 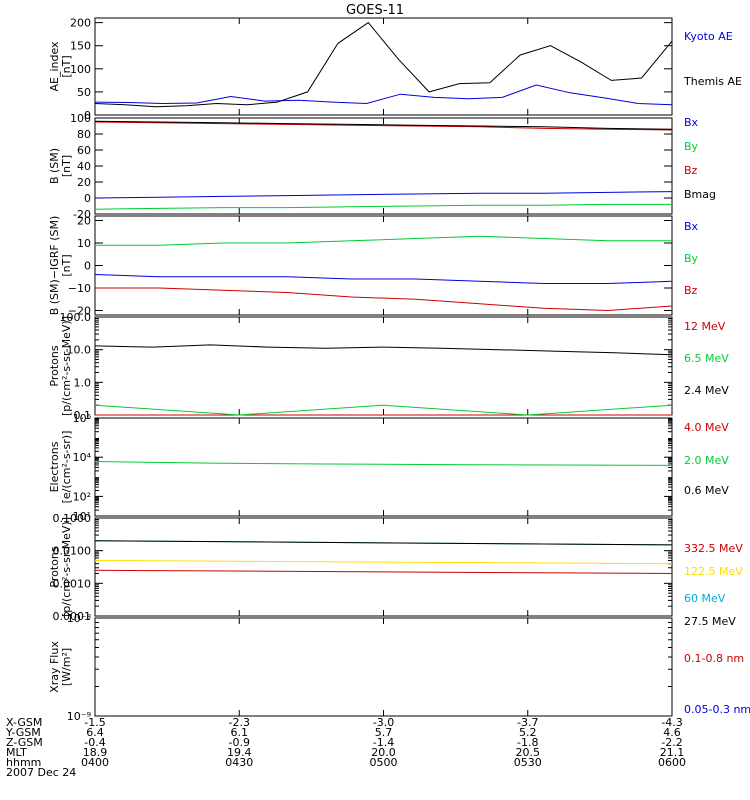 What do you see at coordinates (24, 742) in the screenshot?
I see `footer-row-label: Z-GSM` at bounding box center [24, 742].